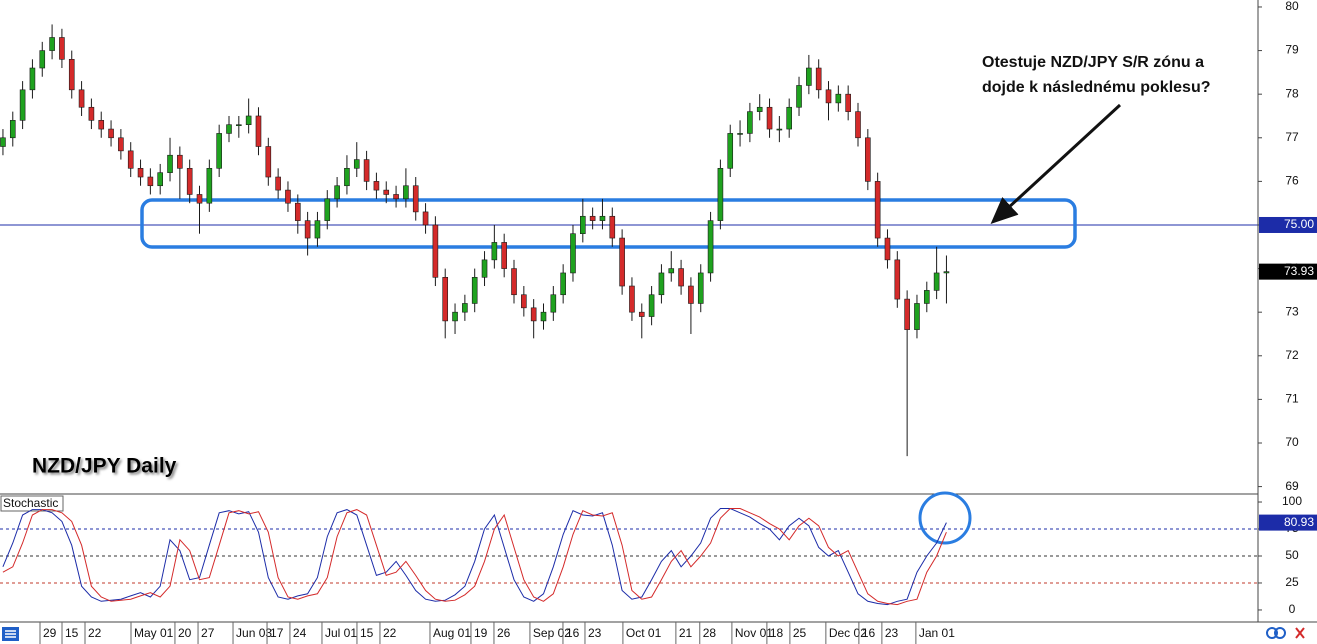 The image size is (1317, 644). What do you see at coordinates (1288, 224) in the screenshot?
I see `level-price-box` at bounding box center [1288, 224].